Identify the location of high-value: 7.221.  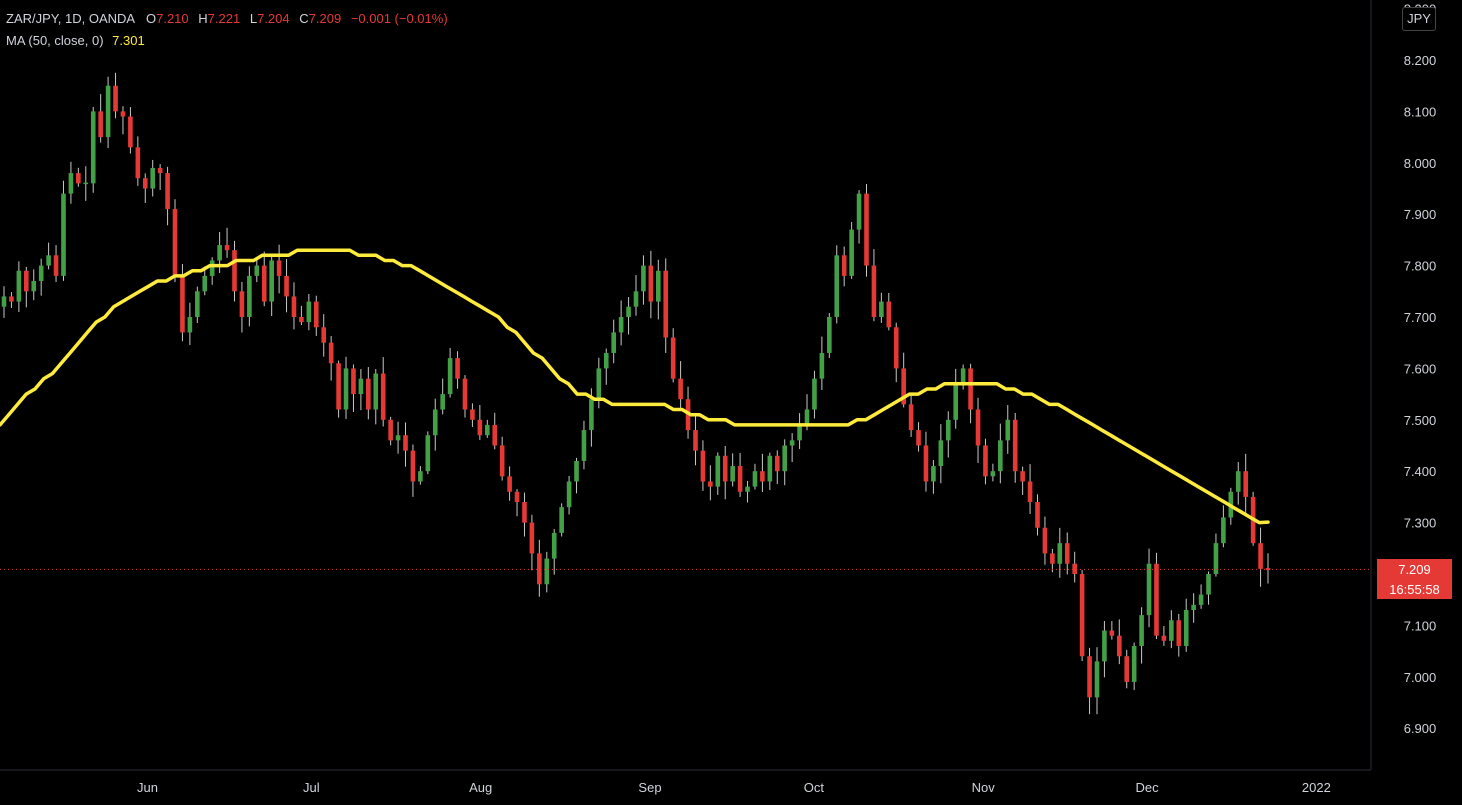
(224, 18).